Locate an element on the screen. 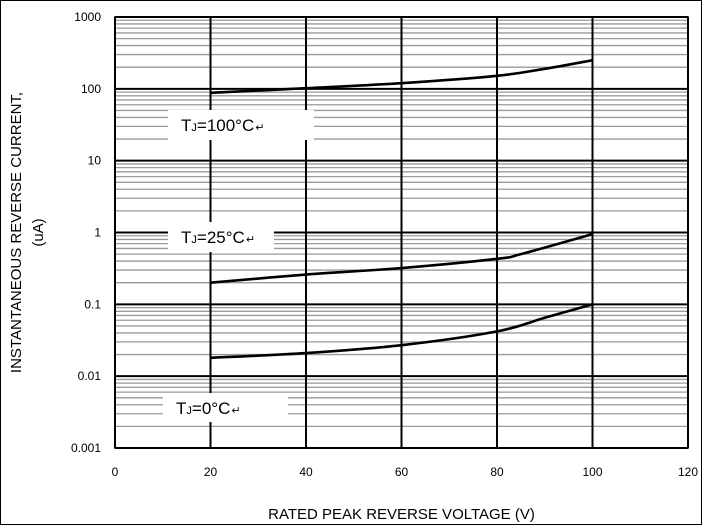 The image size is (702, 525). y-axis-title-line: INSTANTANEOUS REVERSE CURRENT, is located at coordinates (16, 232).